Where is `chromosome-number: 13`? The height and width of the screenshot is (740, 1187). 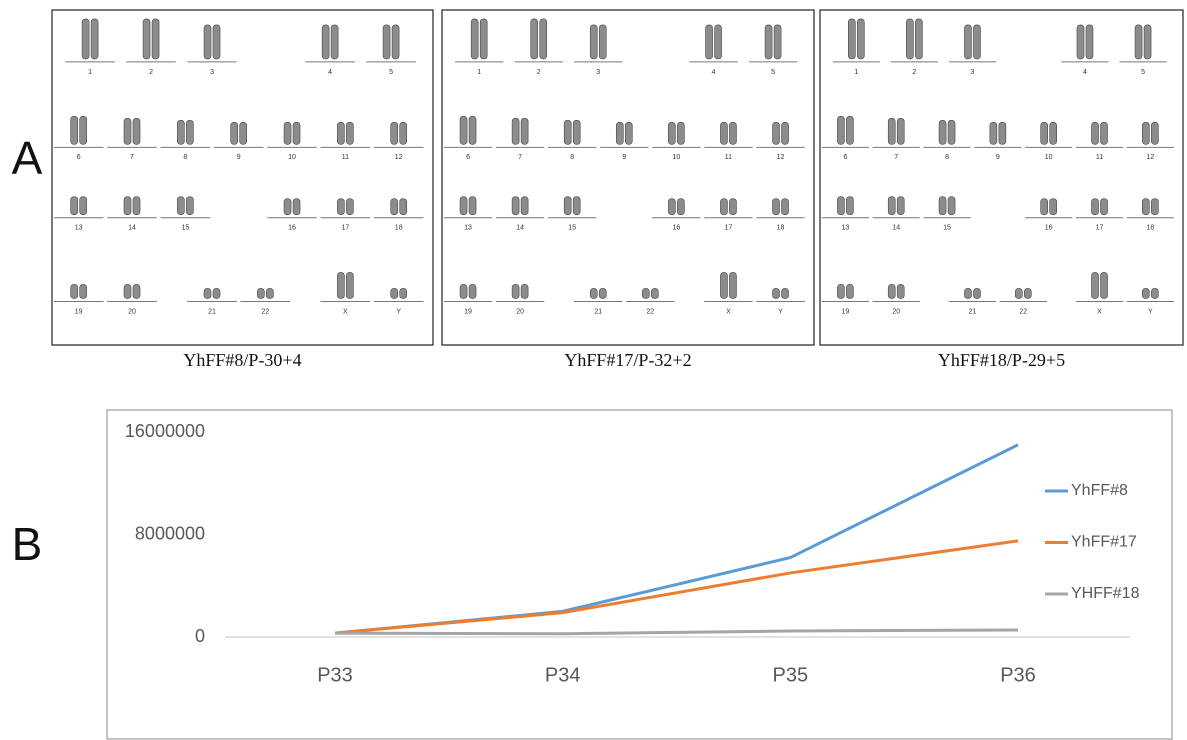 chromosome-number: 13 is located at coordinates (846, 228).